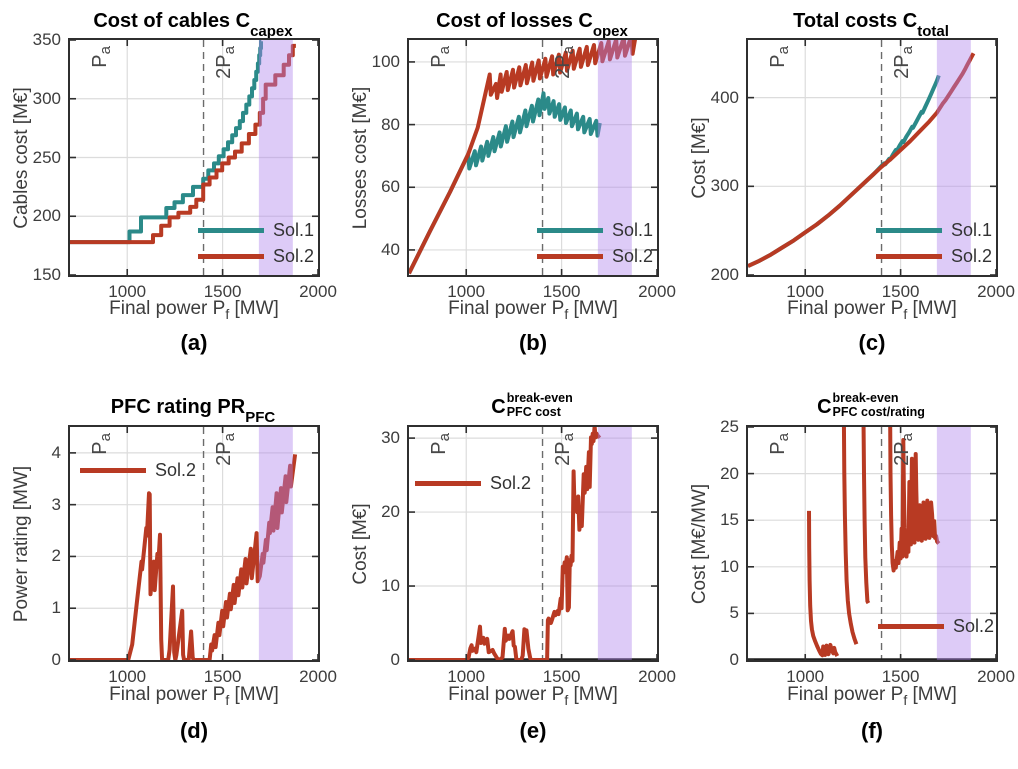  What do you see at coordinates (872, 730) in the screenshot?
I see `subplot-letter: (f)` at bounding box center [872, 730].